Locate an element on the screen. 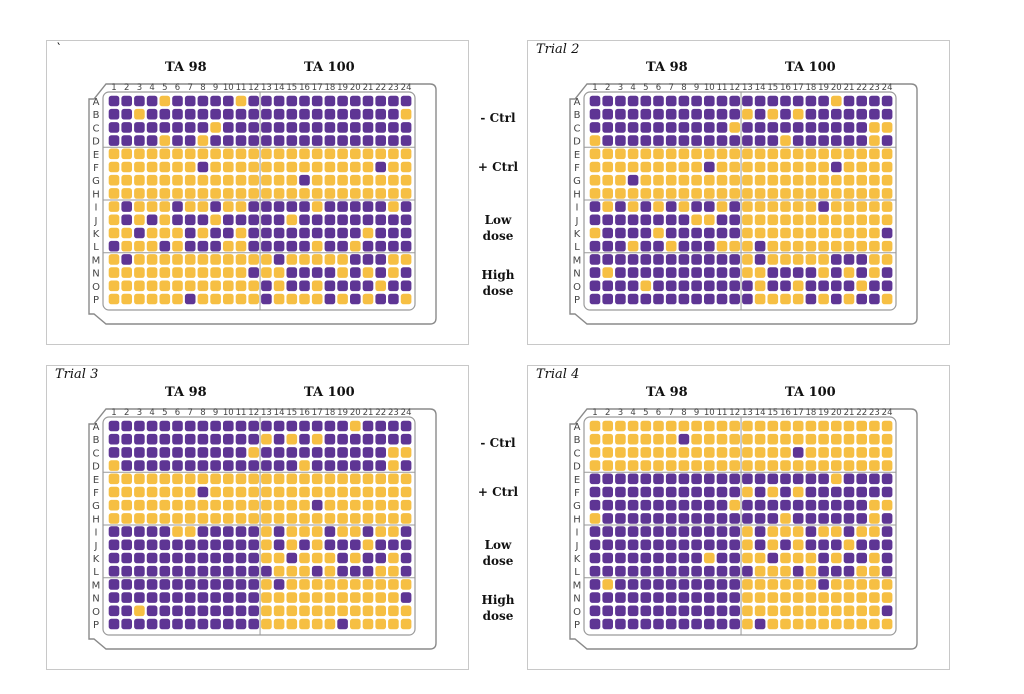 This screenshot has width=1024, height=694. label-text: Low is located at coordinates (498, 545).